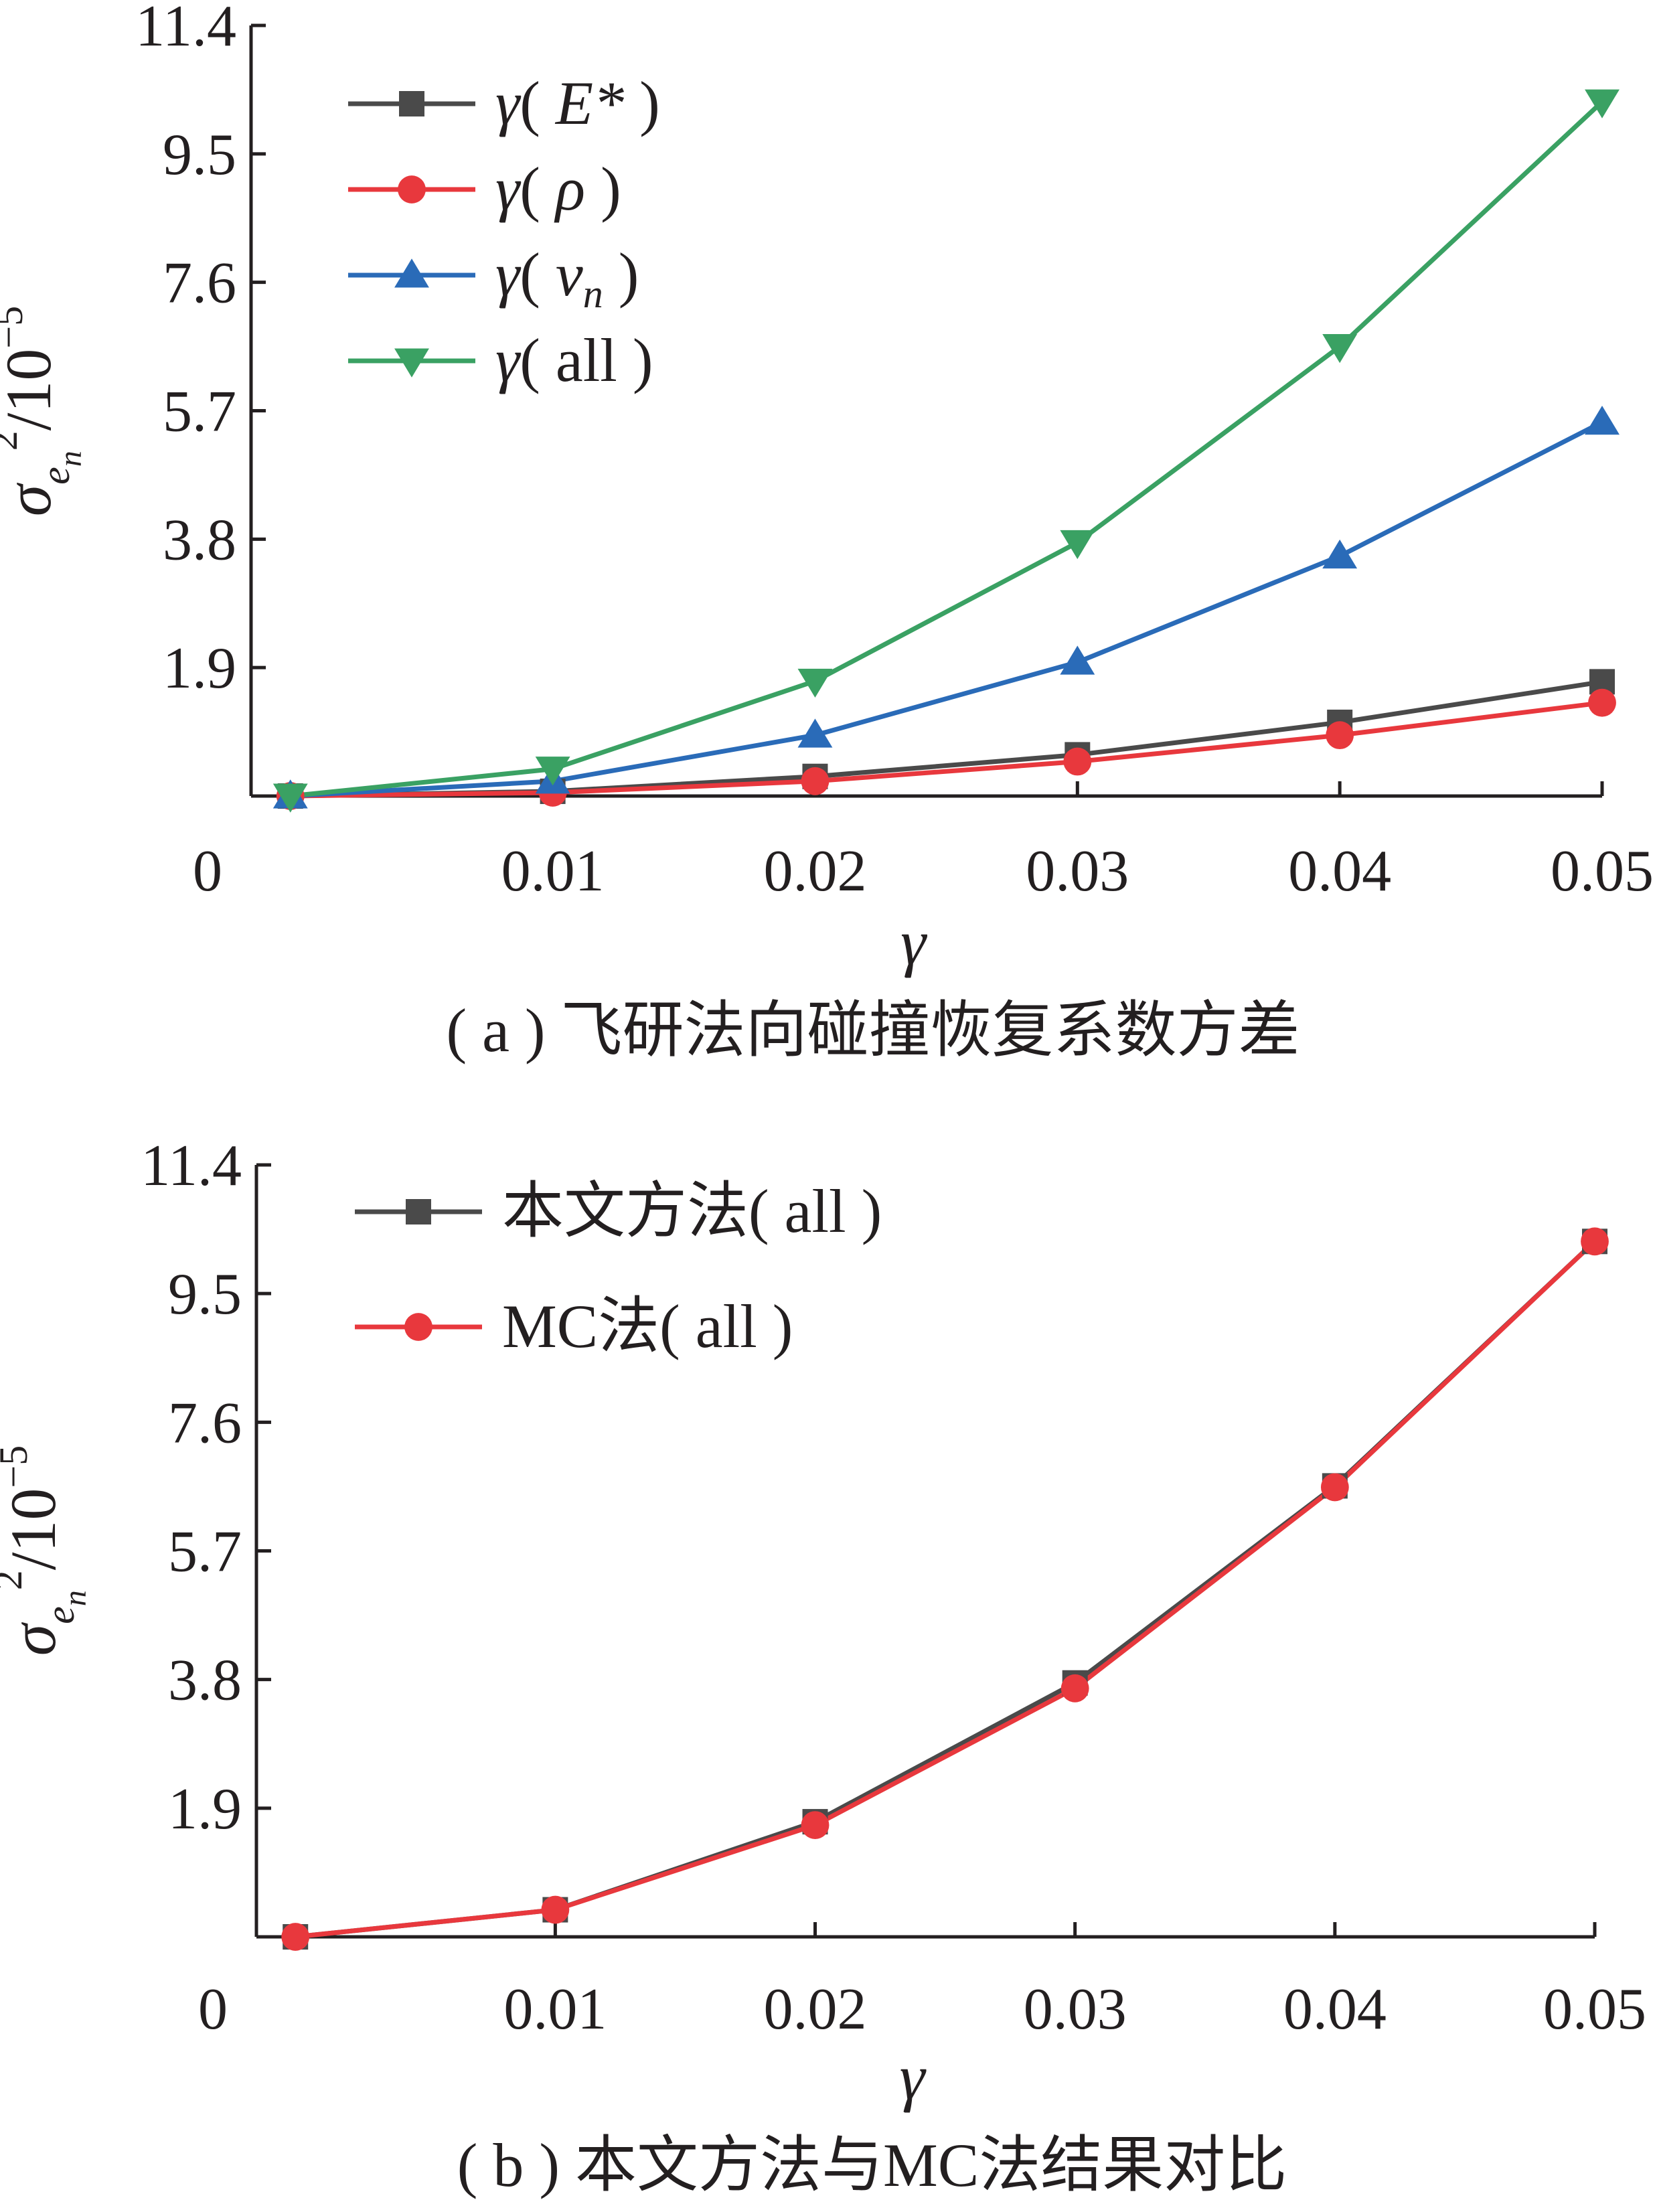  I want to click on legend-label: MC法( all ), so click(647, 1326).